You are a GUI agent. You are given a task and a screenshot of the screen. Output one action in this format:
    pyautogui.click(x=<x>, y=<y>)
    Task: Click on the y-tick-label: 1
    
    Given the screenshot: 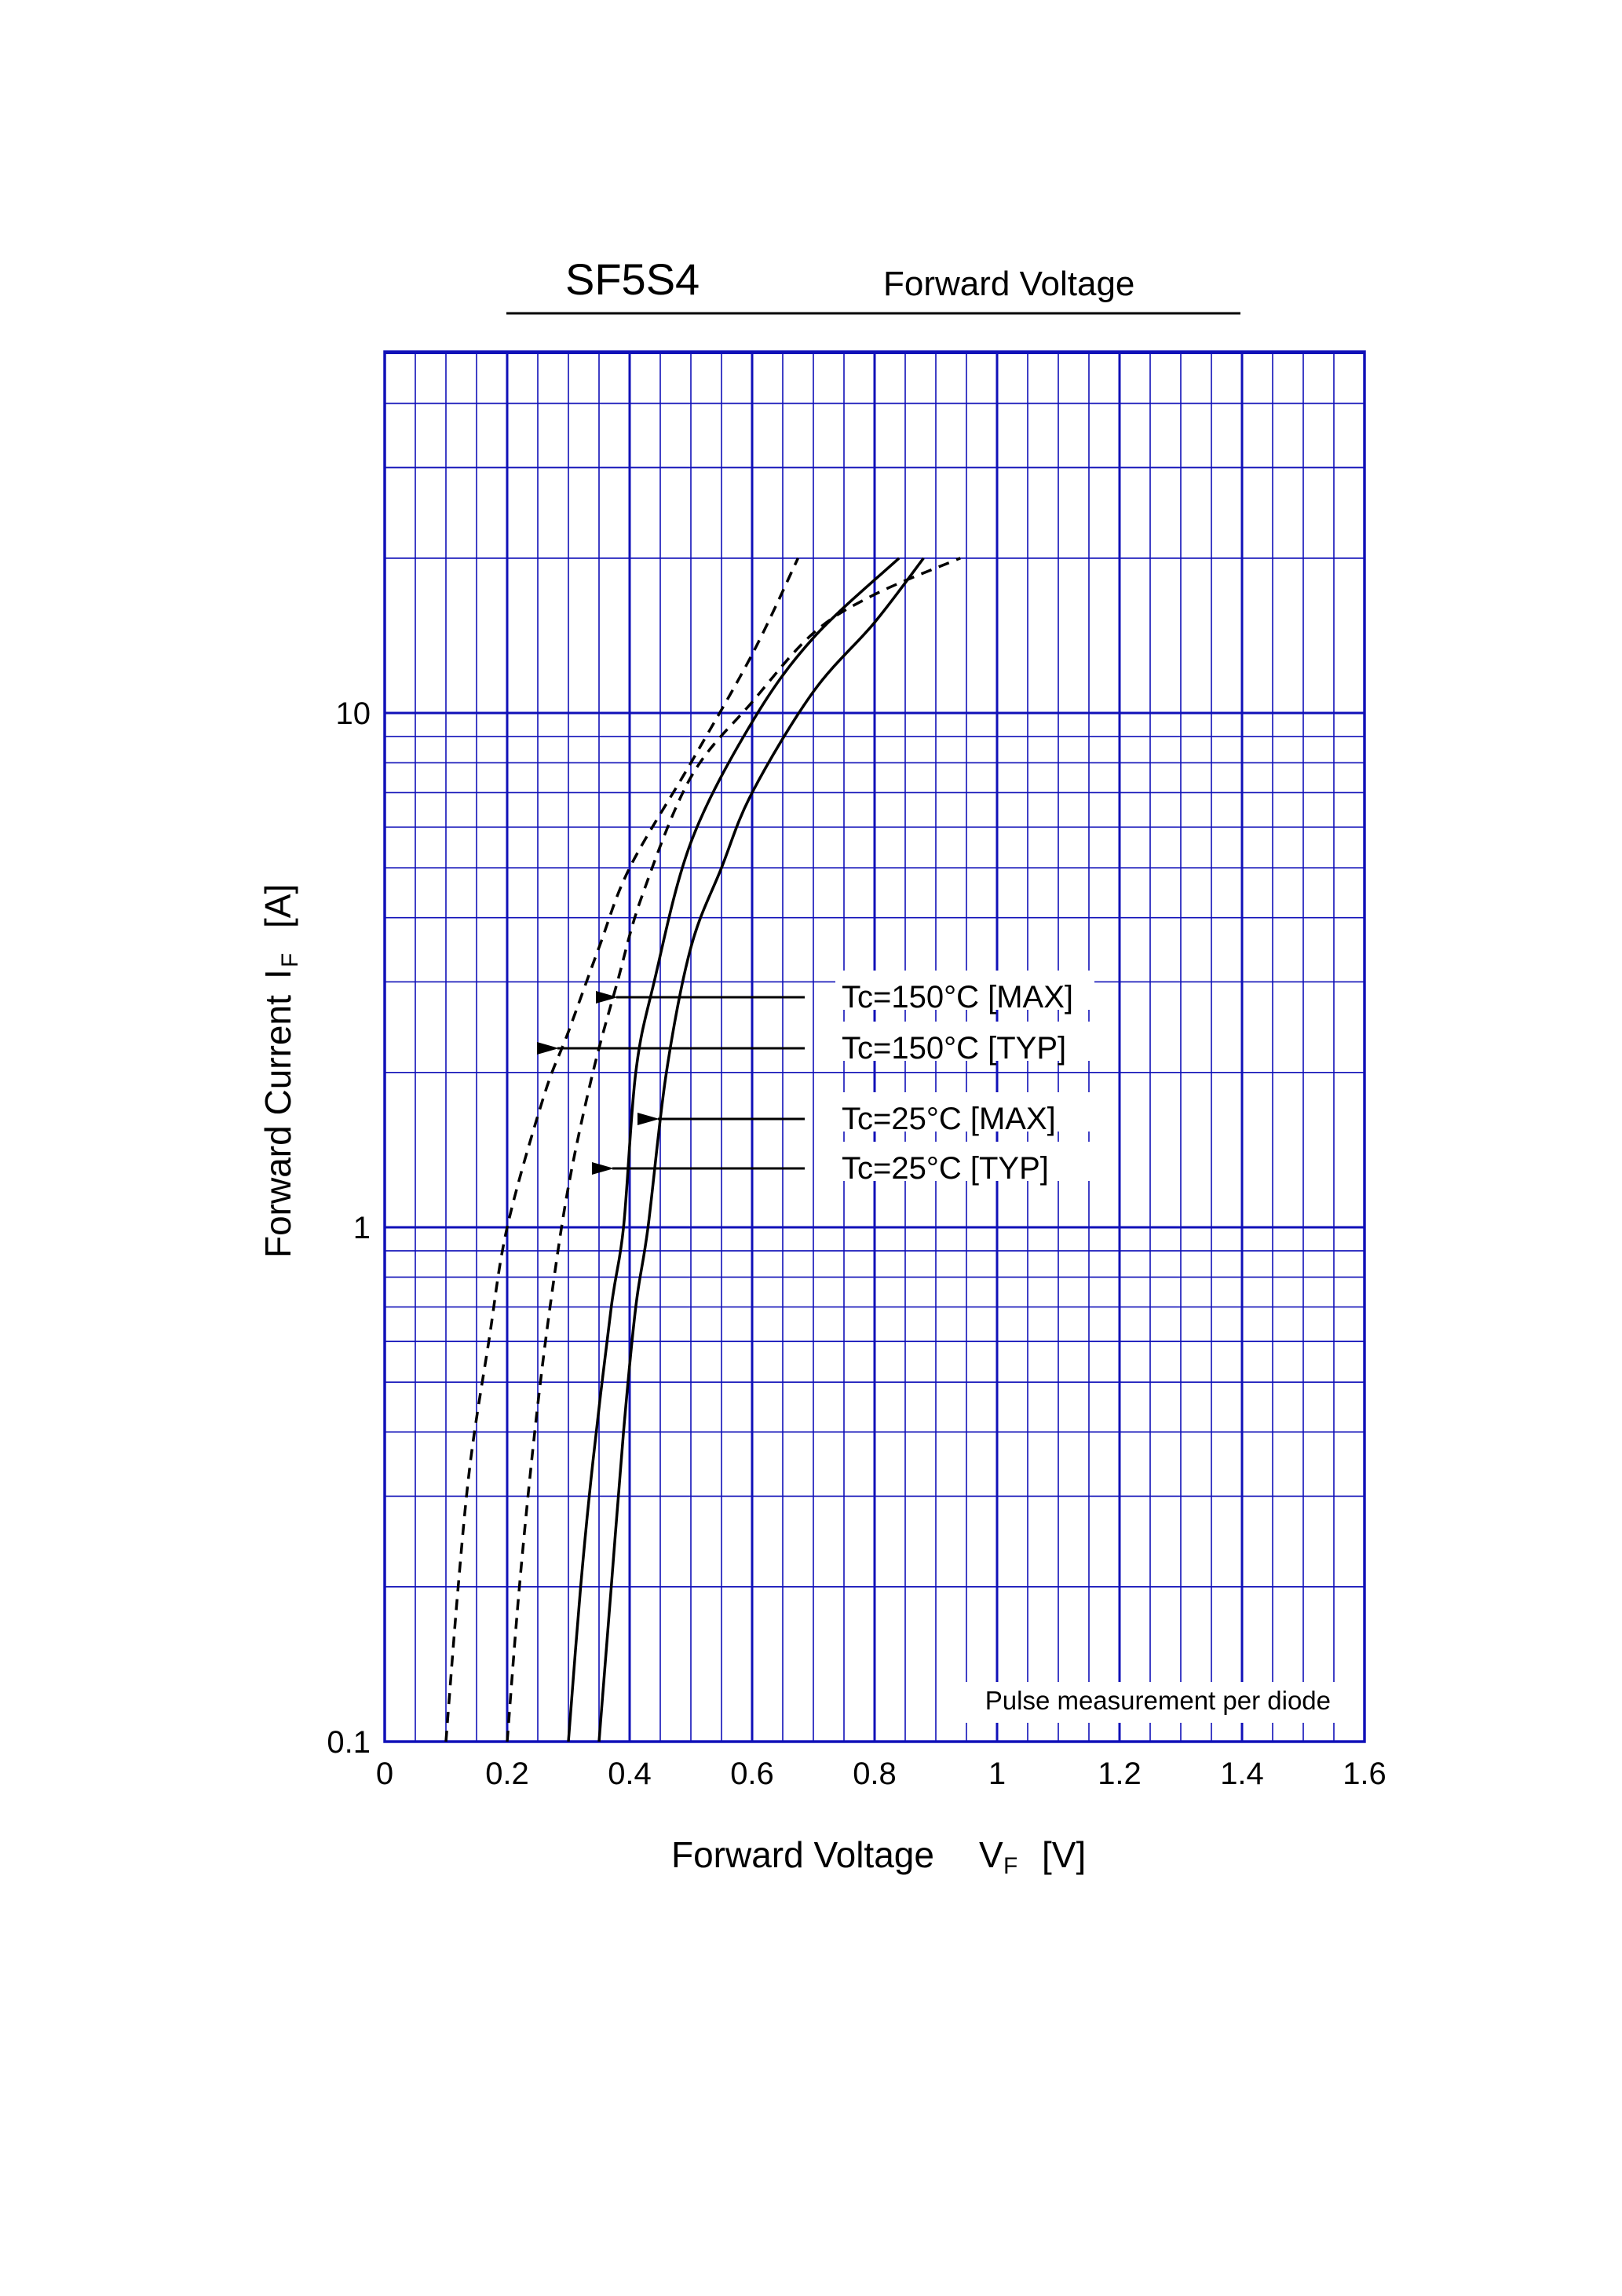 What is the action you would take?
    pyautogui.click(x=362, y=1228)
    